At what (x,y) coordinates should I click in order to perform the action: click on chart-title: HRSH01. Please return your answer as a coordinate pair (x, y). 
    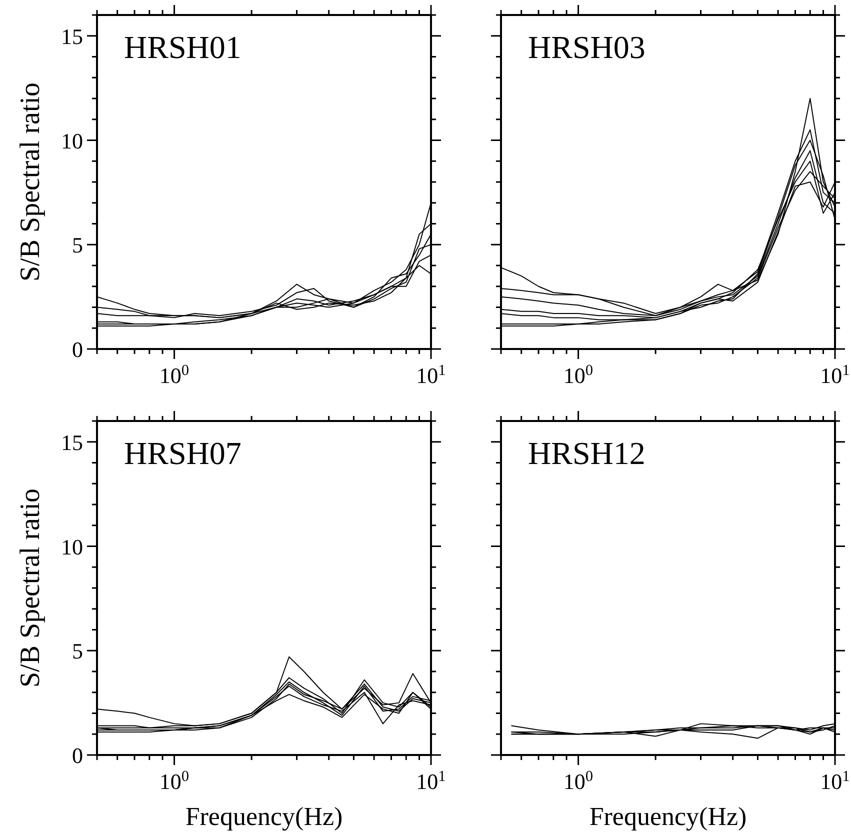
    Looking at the image, I should click on (183, 47).